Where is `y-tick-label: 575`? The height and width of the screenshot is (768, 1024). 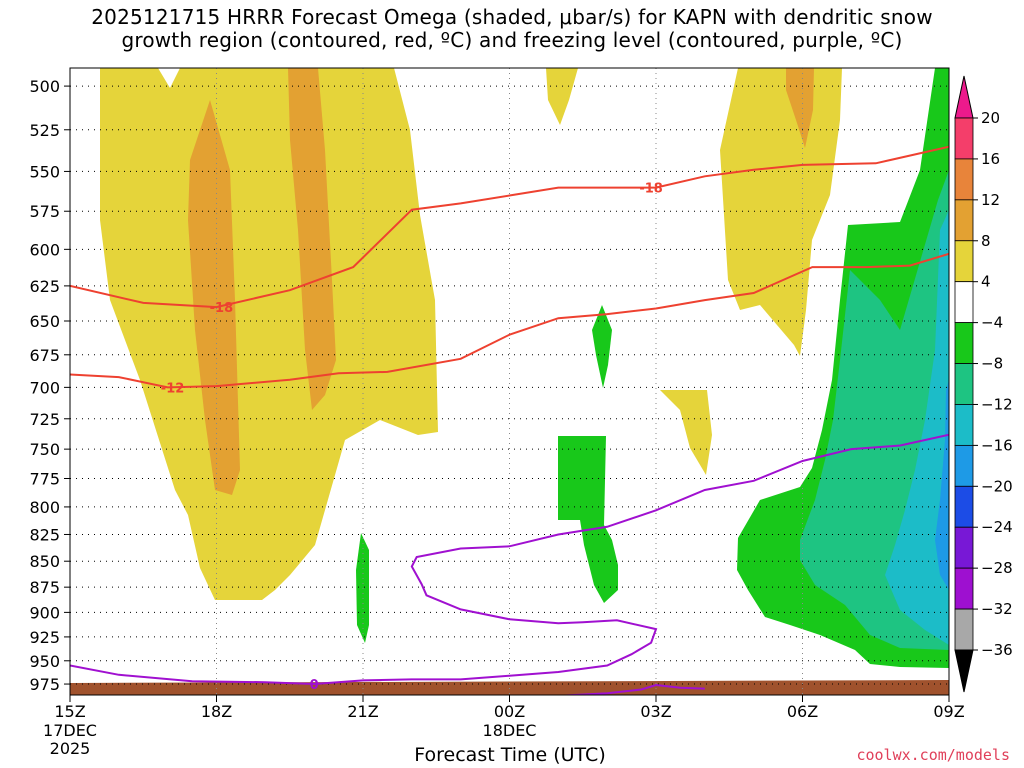
y-tick-label: 575 is located at coordinates (44, 211).